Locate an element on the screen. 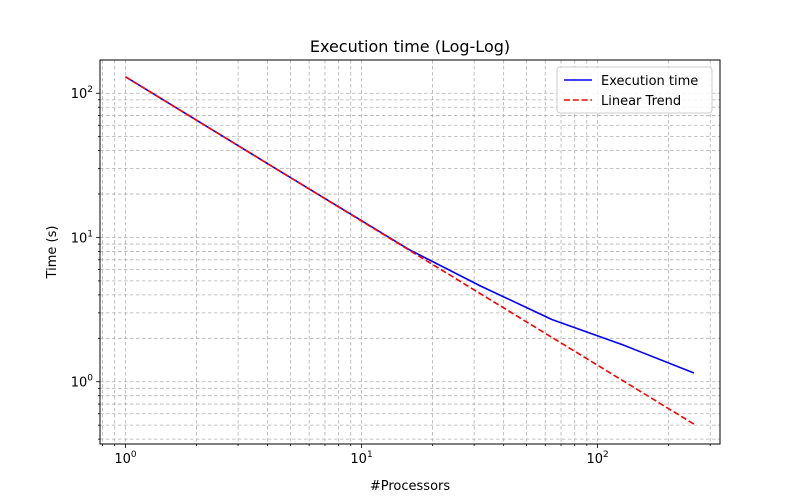 This screenshot has height=500, width=800. x-tick-label: 10² is located at coordinates (597, 458).